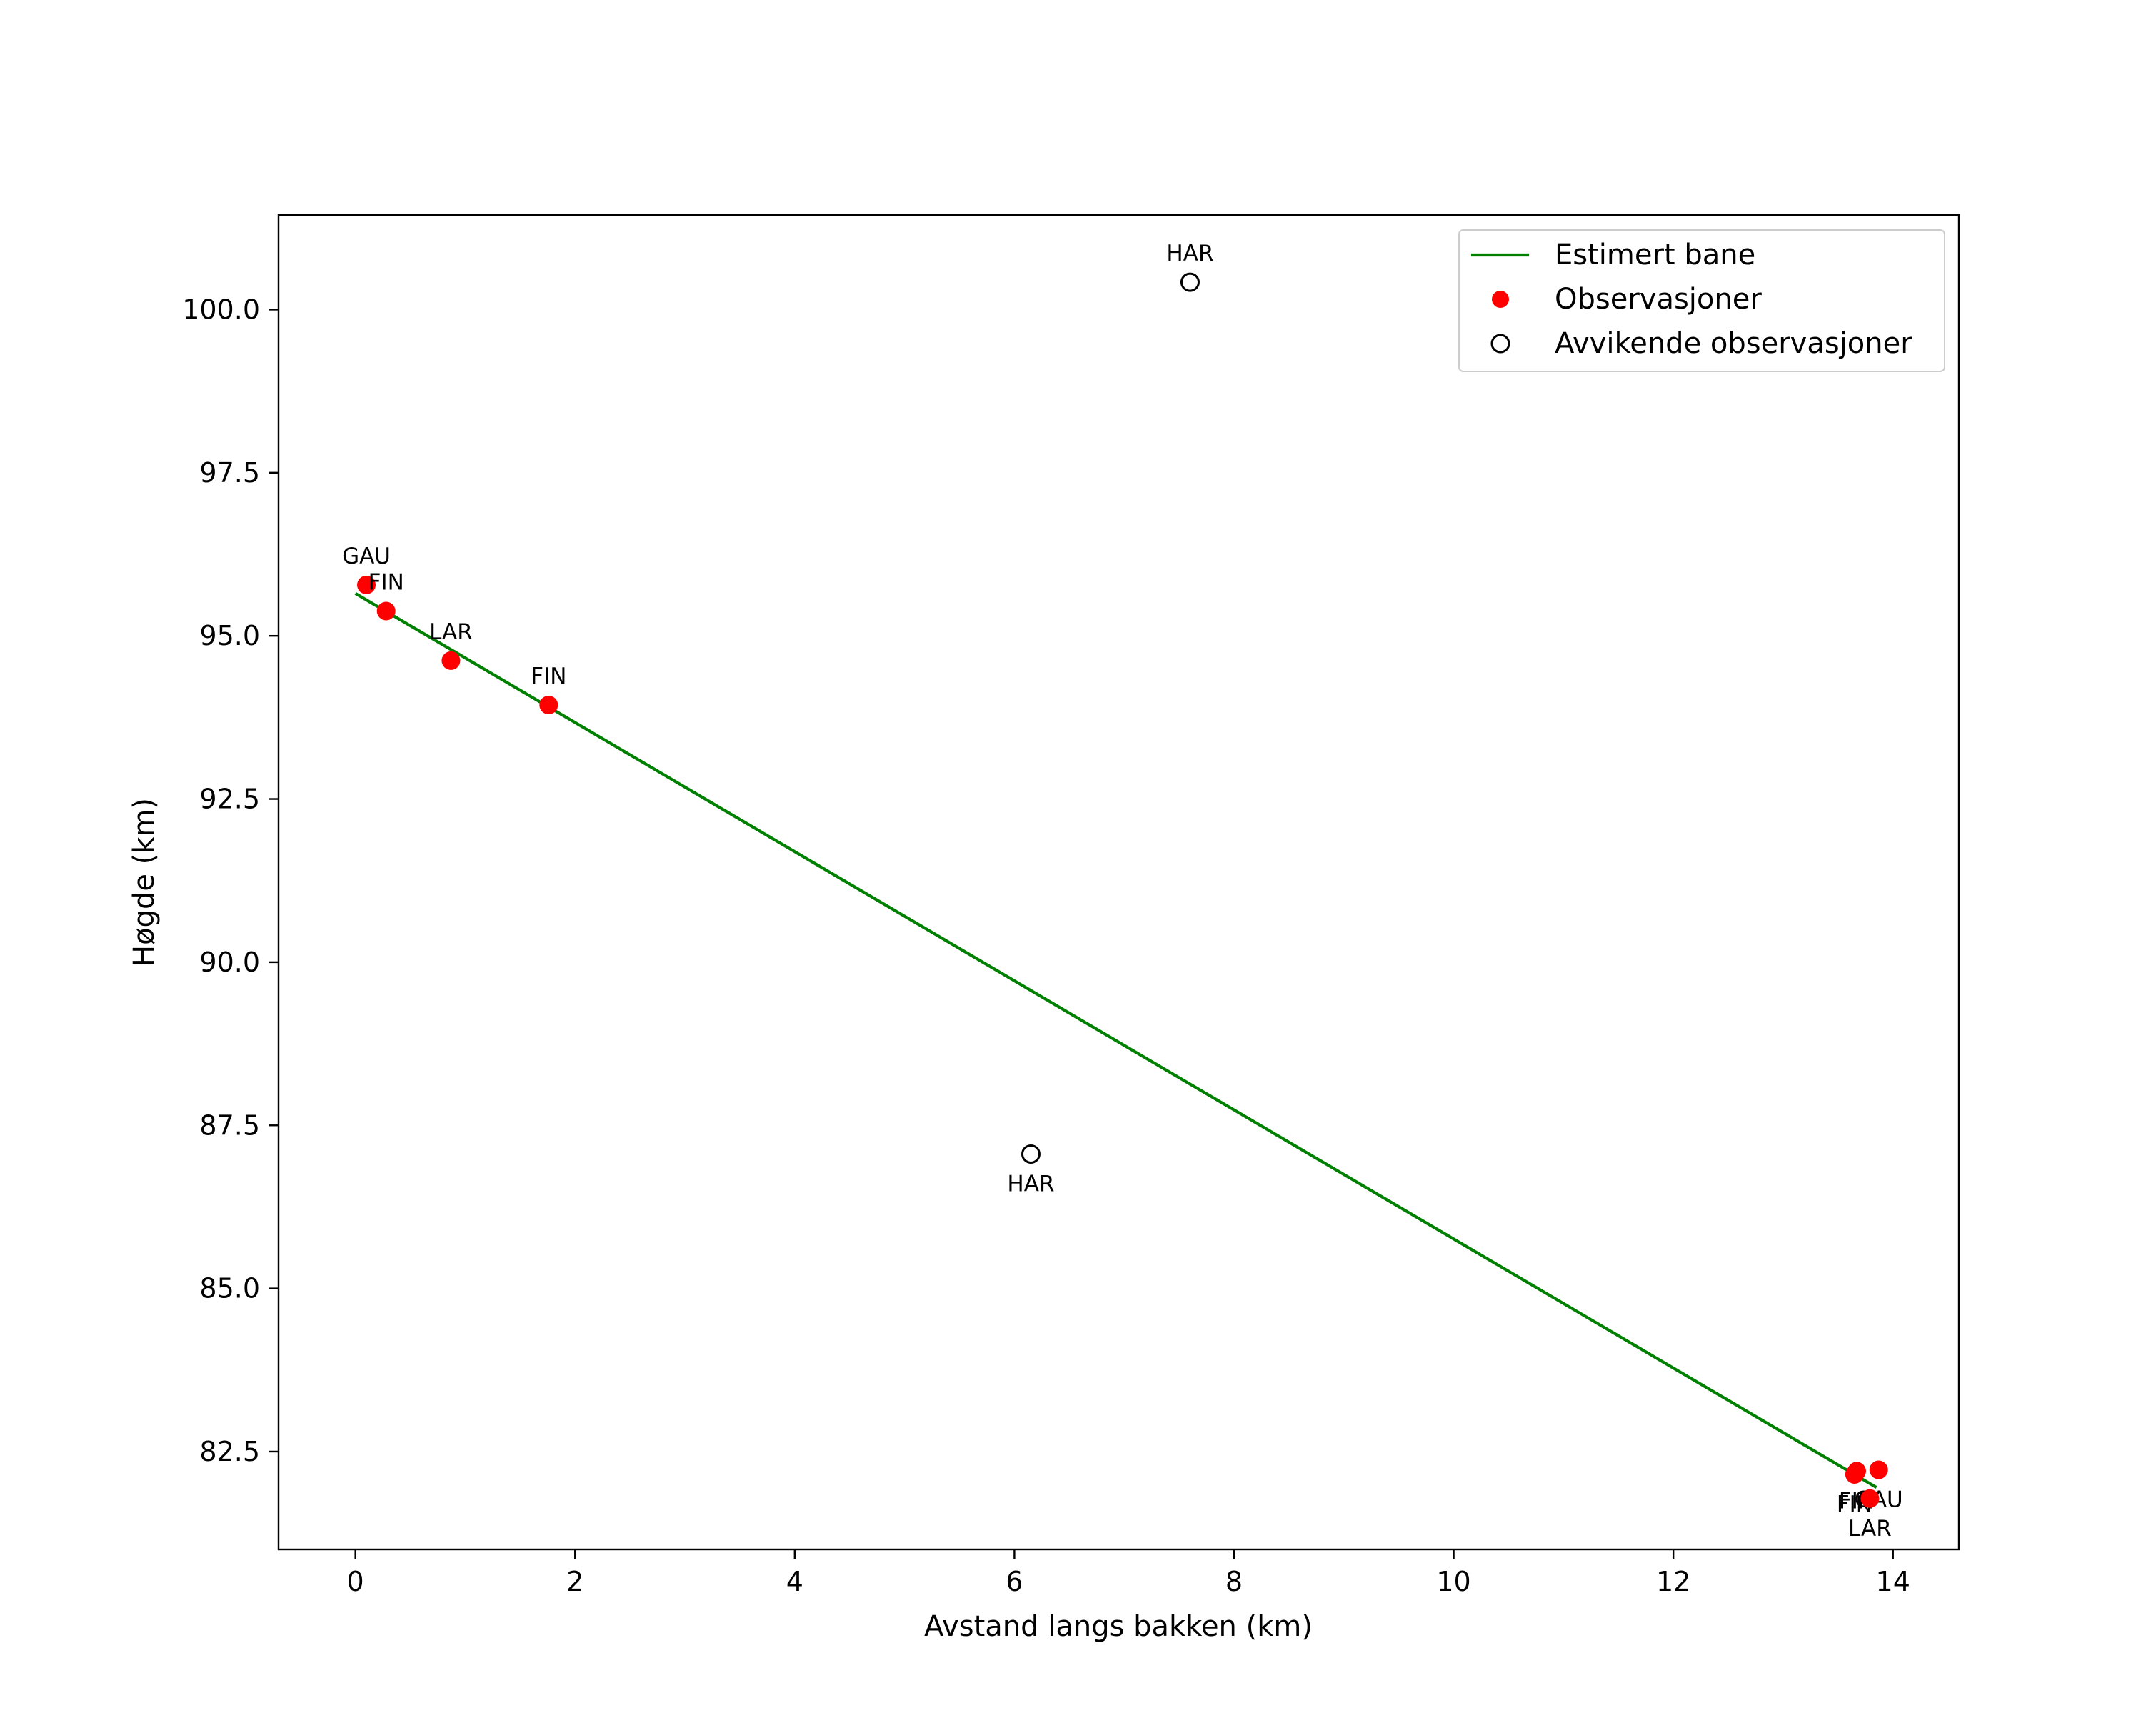  I want to click on x-axis: 0 2 4 6 8 10 12 14, so click(1128, 1573).